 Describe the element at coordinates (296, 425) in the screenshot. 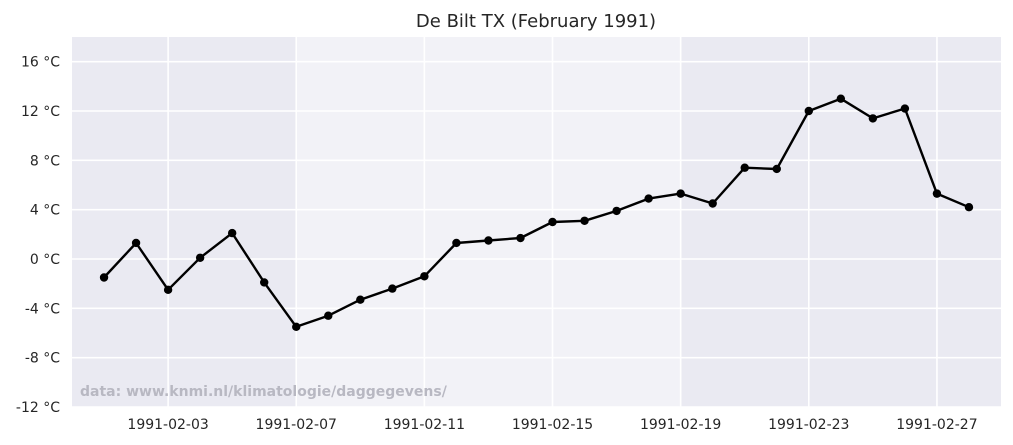

I see `x-tick-label: 1991-02-07` at that location.